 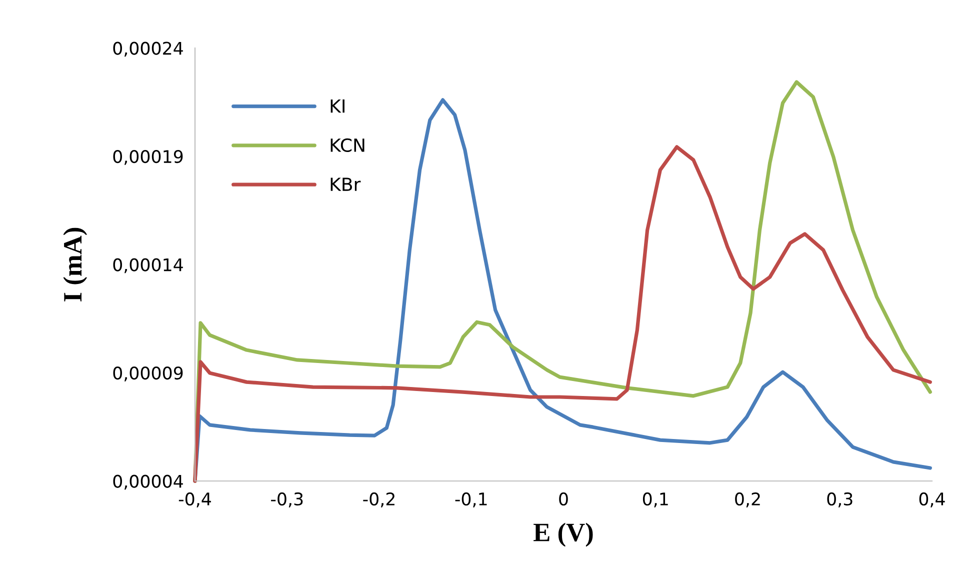 I want to click on x-tick-label: -0,2, so click(x=378, y=500).